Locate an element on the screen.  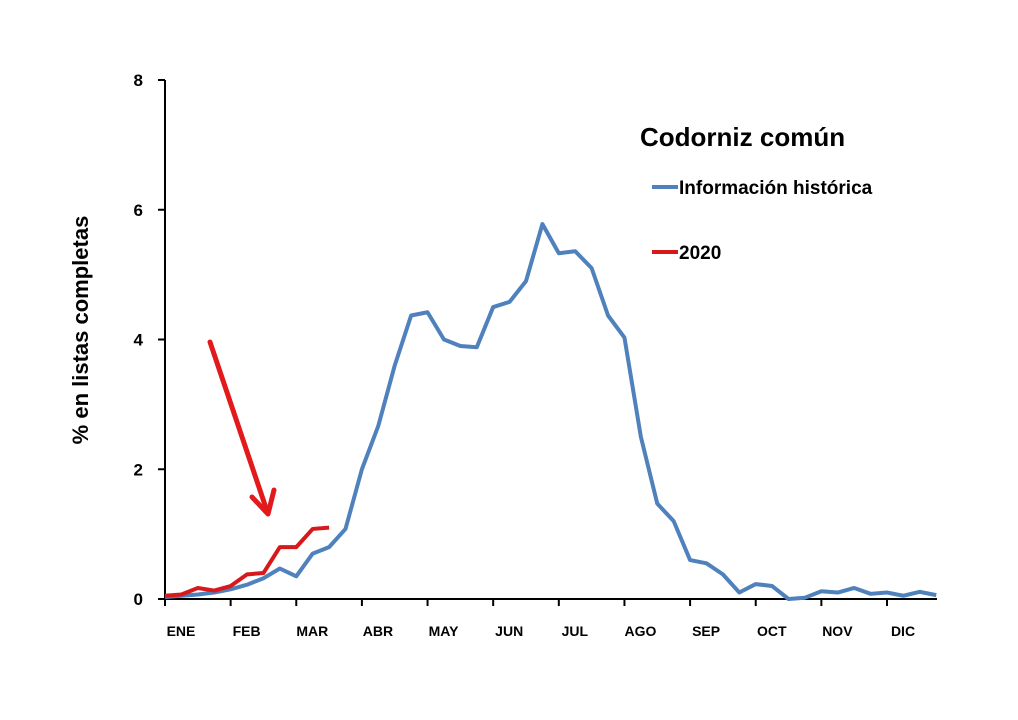
y-axis-title: % en listas completas is located at coordinates (80, 330).